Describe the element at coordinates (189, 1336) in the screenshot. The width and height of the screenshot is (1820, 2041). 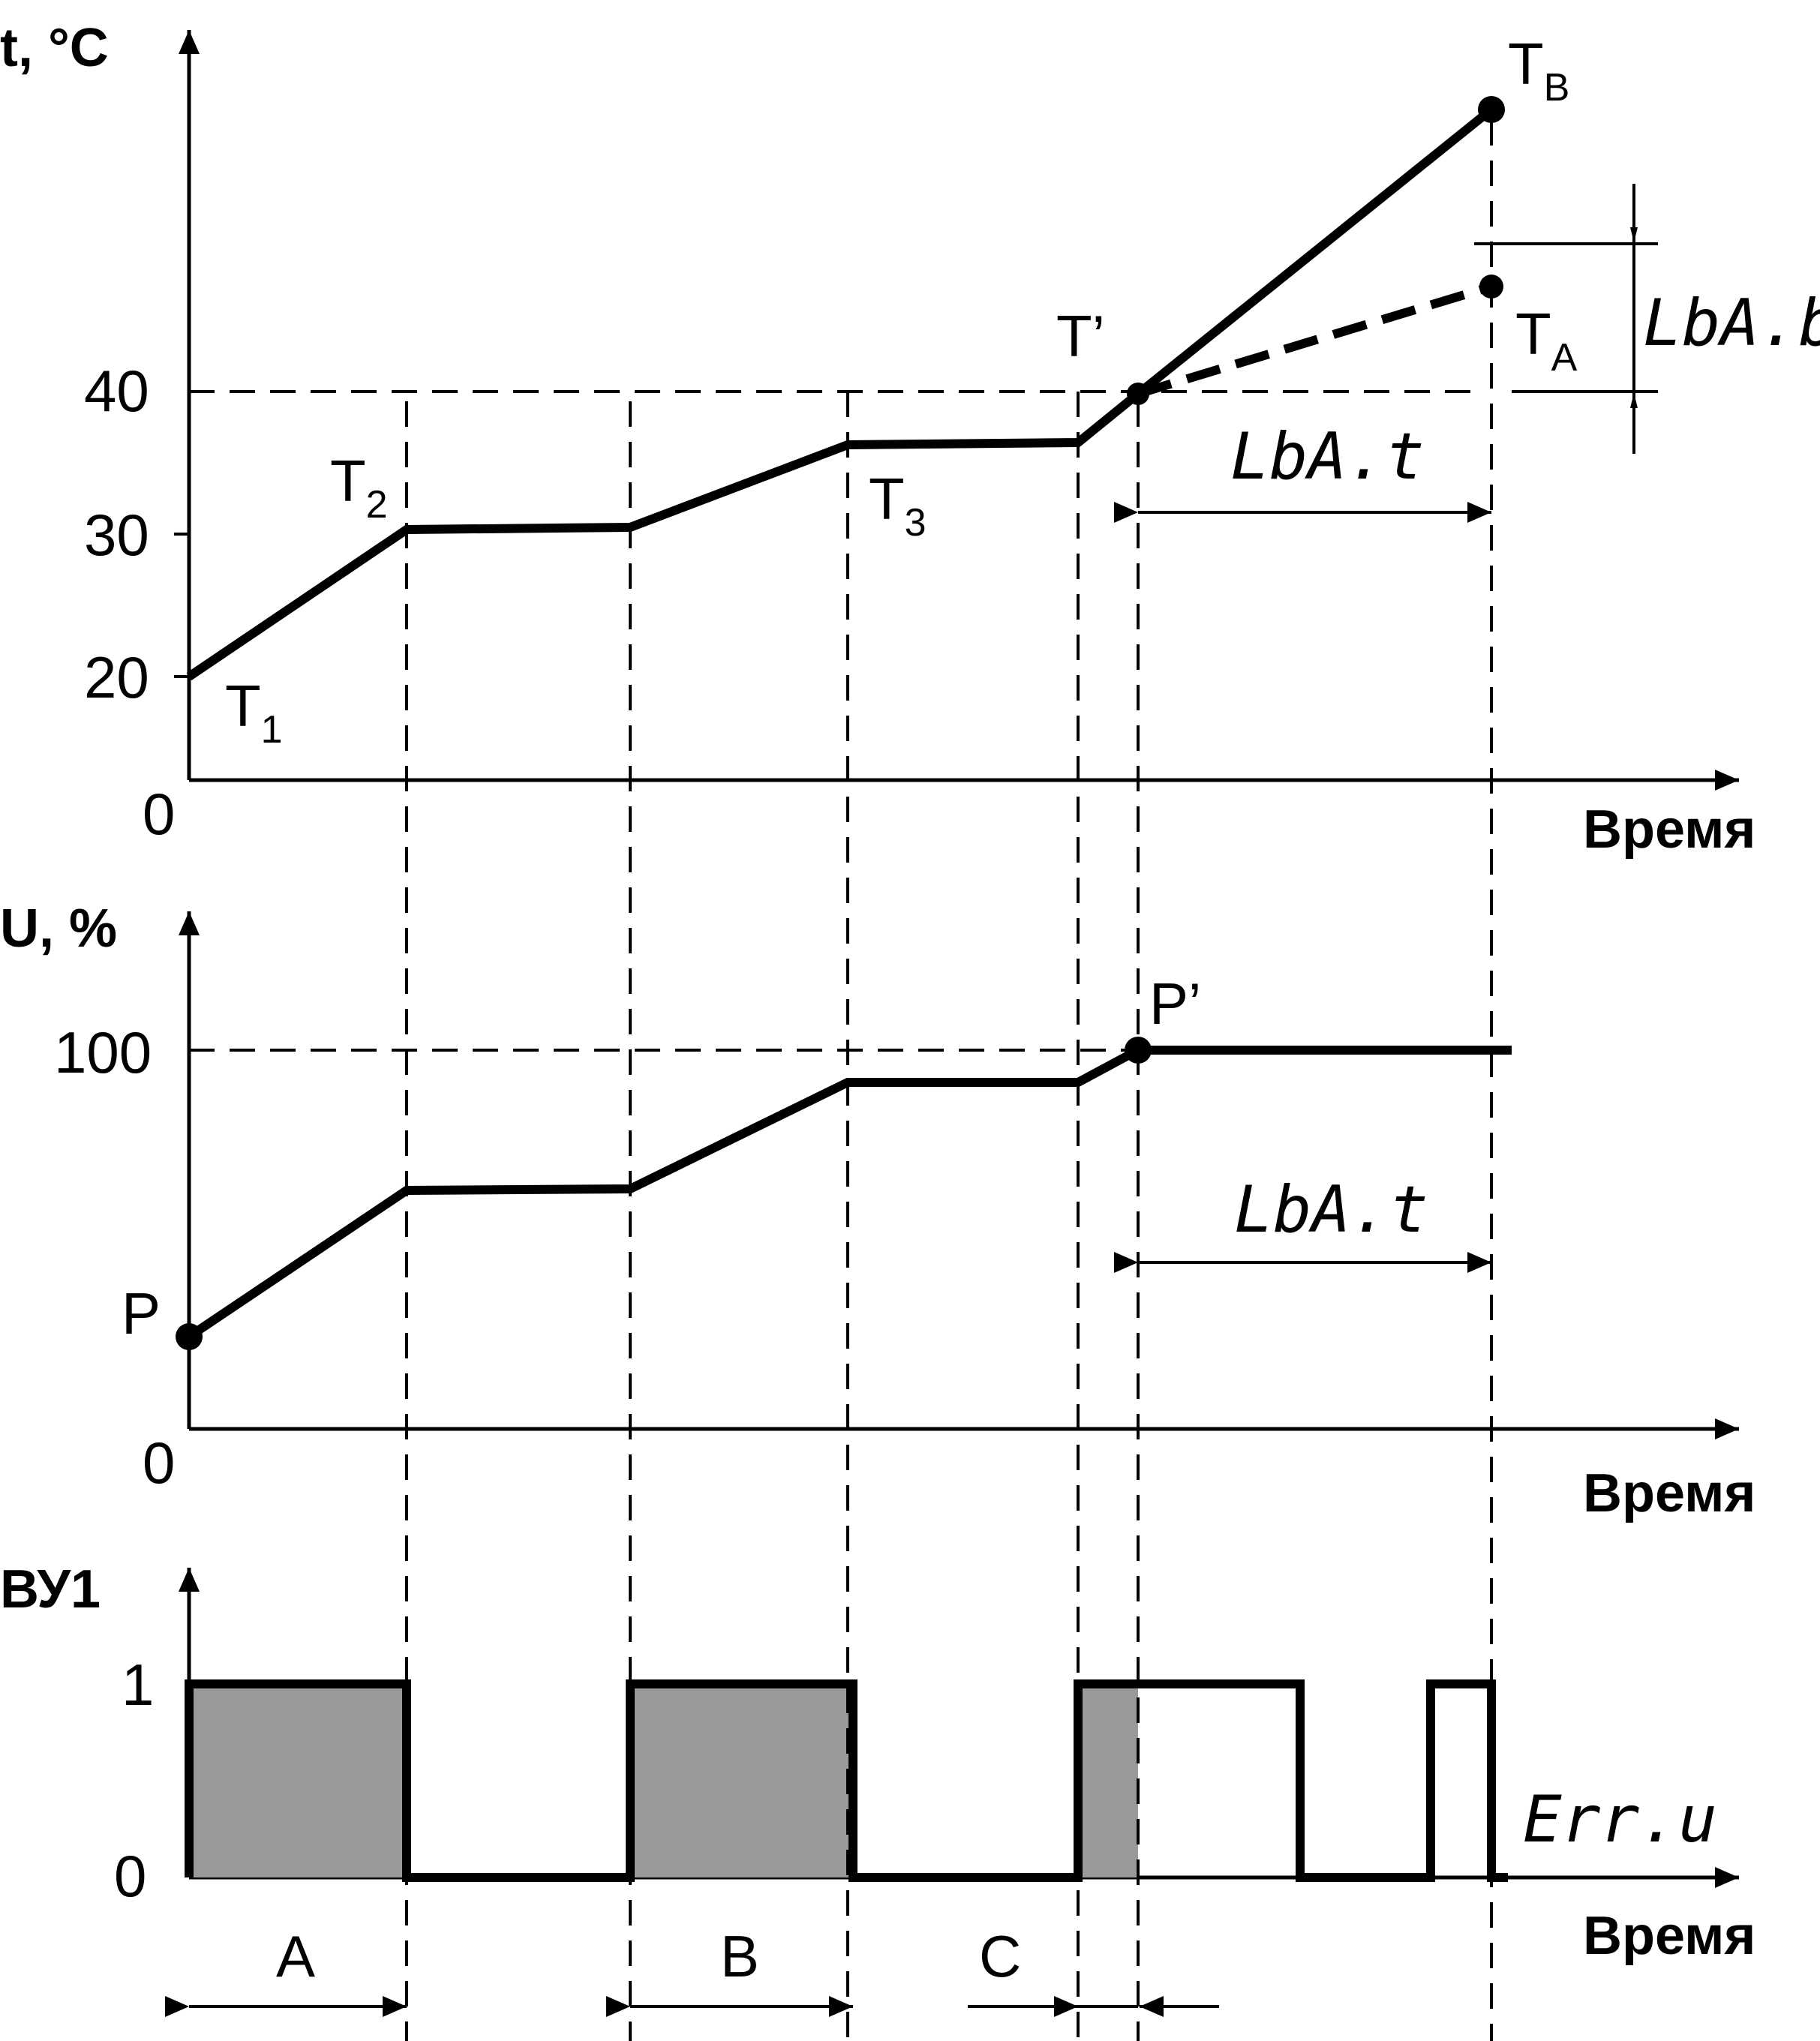
I see `point-p` at that location.